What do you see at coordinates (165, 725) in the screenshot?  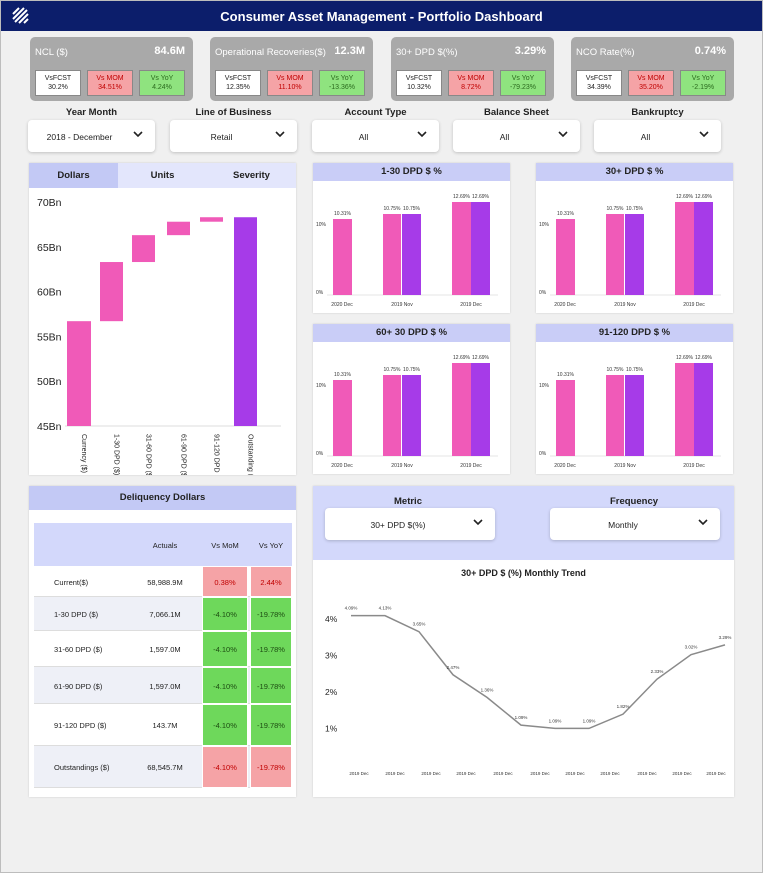 I see `row-actual: 143.7M` at bounding box center [165, 725].